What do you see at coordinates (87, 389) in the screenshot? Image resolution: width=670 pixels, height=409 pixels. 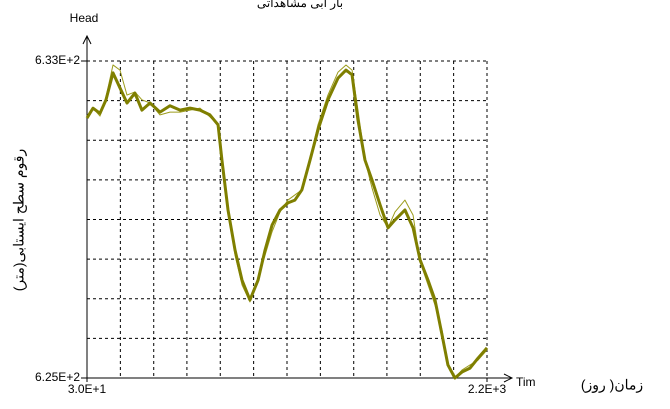 I see `x-tick-label: 3.0E+1` at bounding box center [87, 389].